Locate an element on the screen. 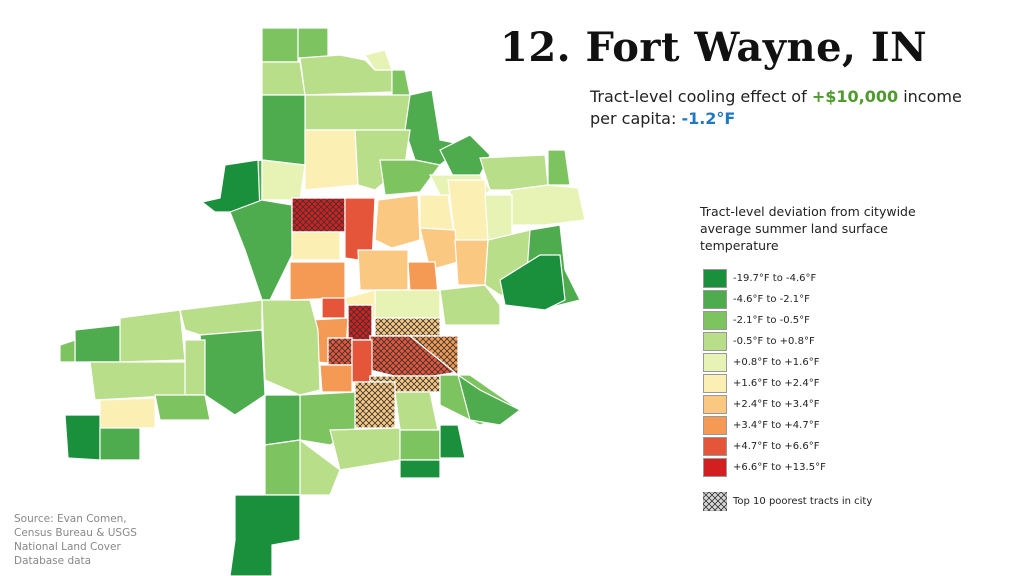  legend-item: +4.7°F to +6.6°F is located at coordinates (764, 446).